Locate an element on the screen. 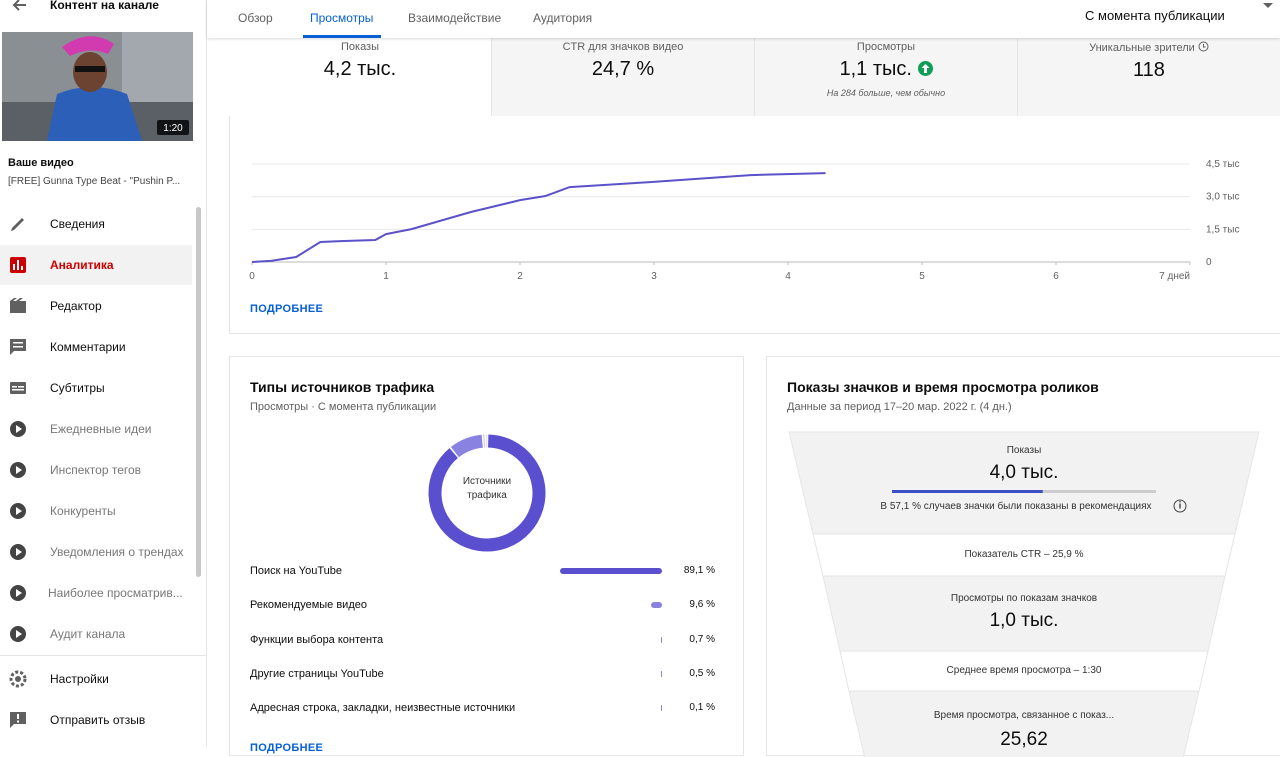  metric-label: Просмотры is located at coordinates (886, 47).